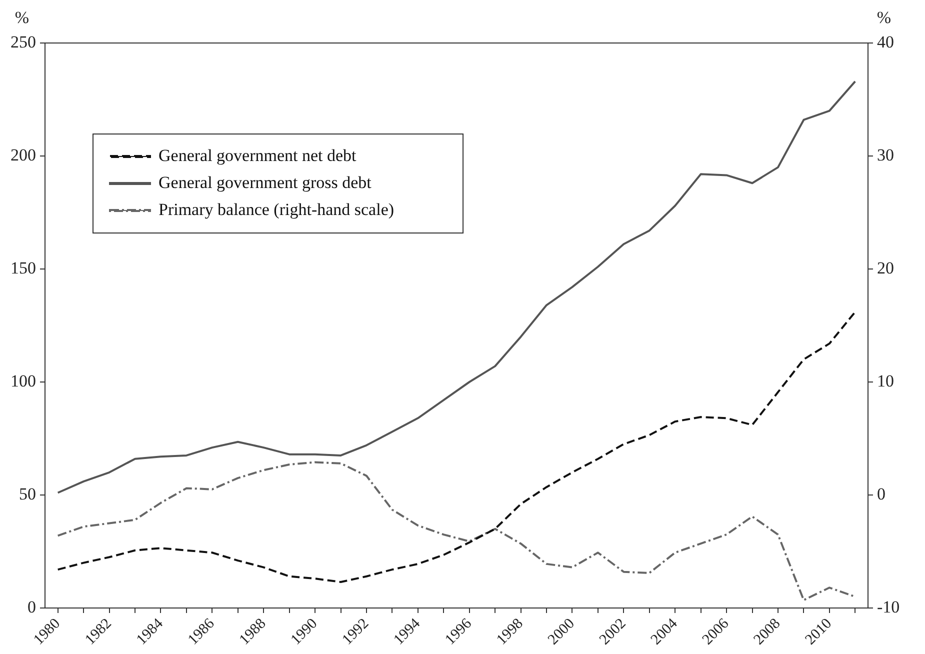  Describe the element at coordinates (276, 209) in the screenshot. I see `legend-label: Primary balance (right-hand scale)` at that location.